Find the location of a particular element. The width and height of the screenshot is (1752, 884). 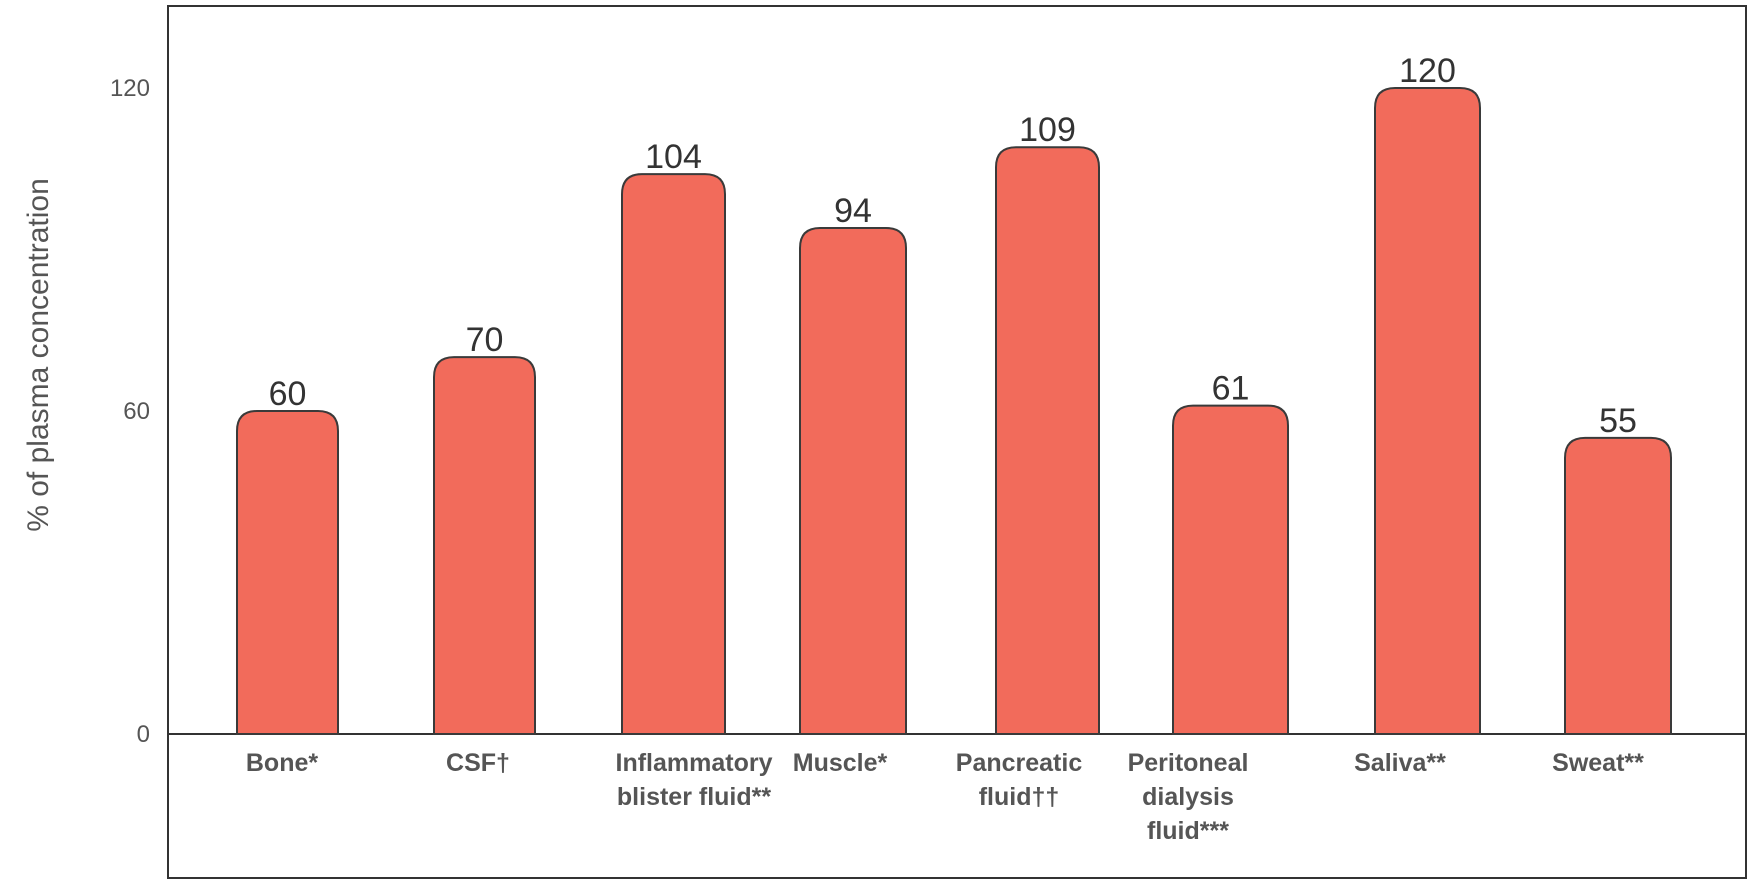

category-label: CSF† is located at coordinates (478, 763).